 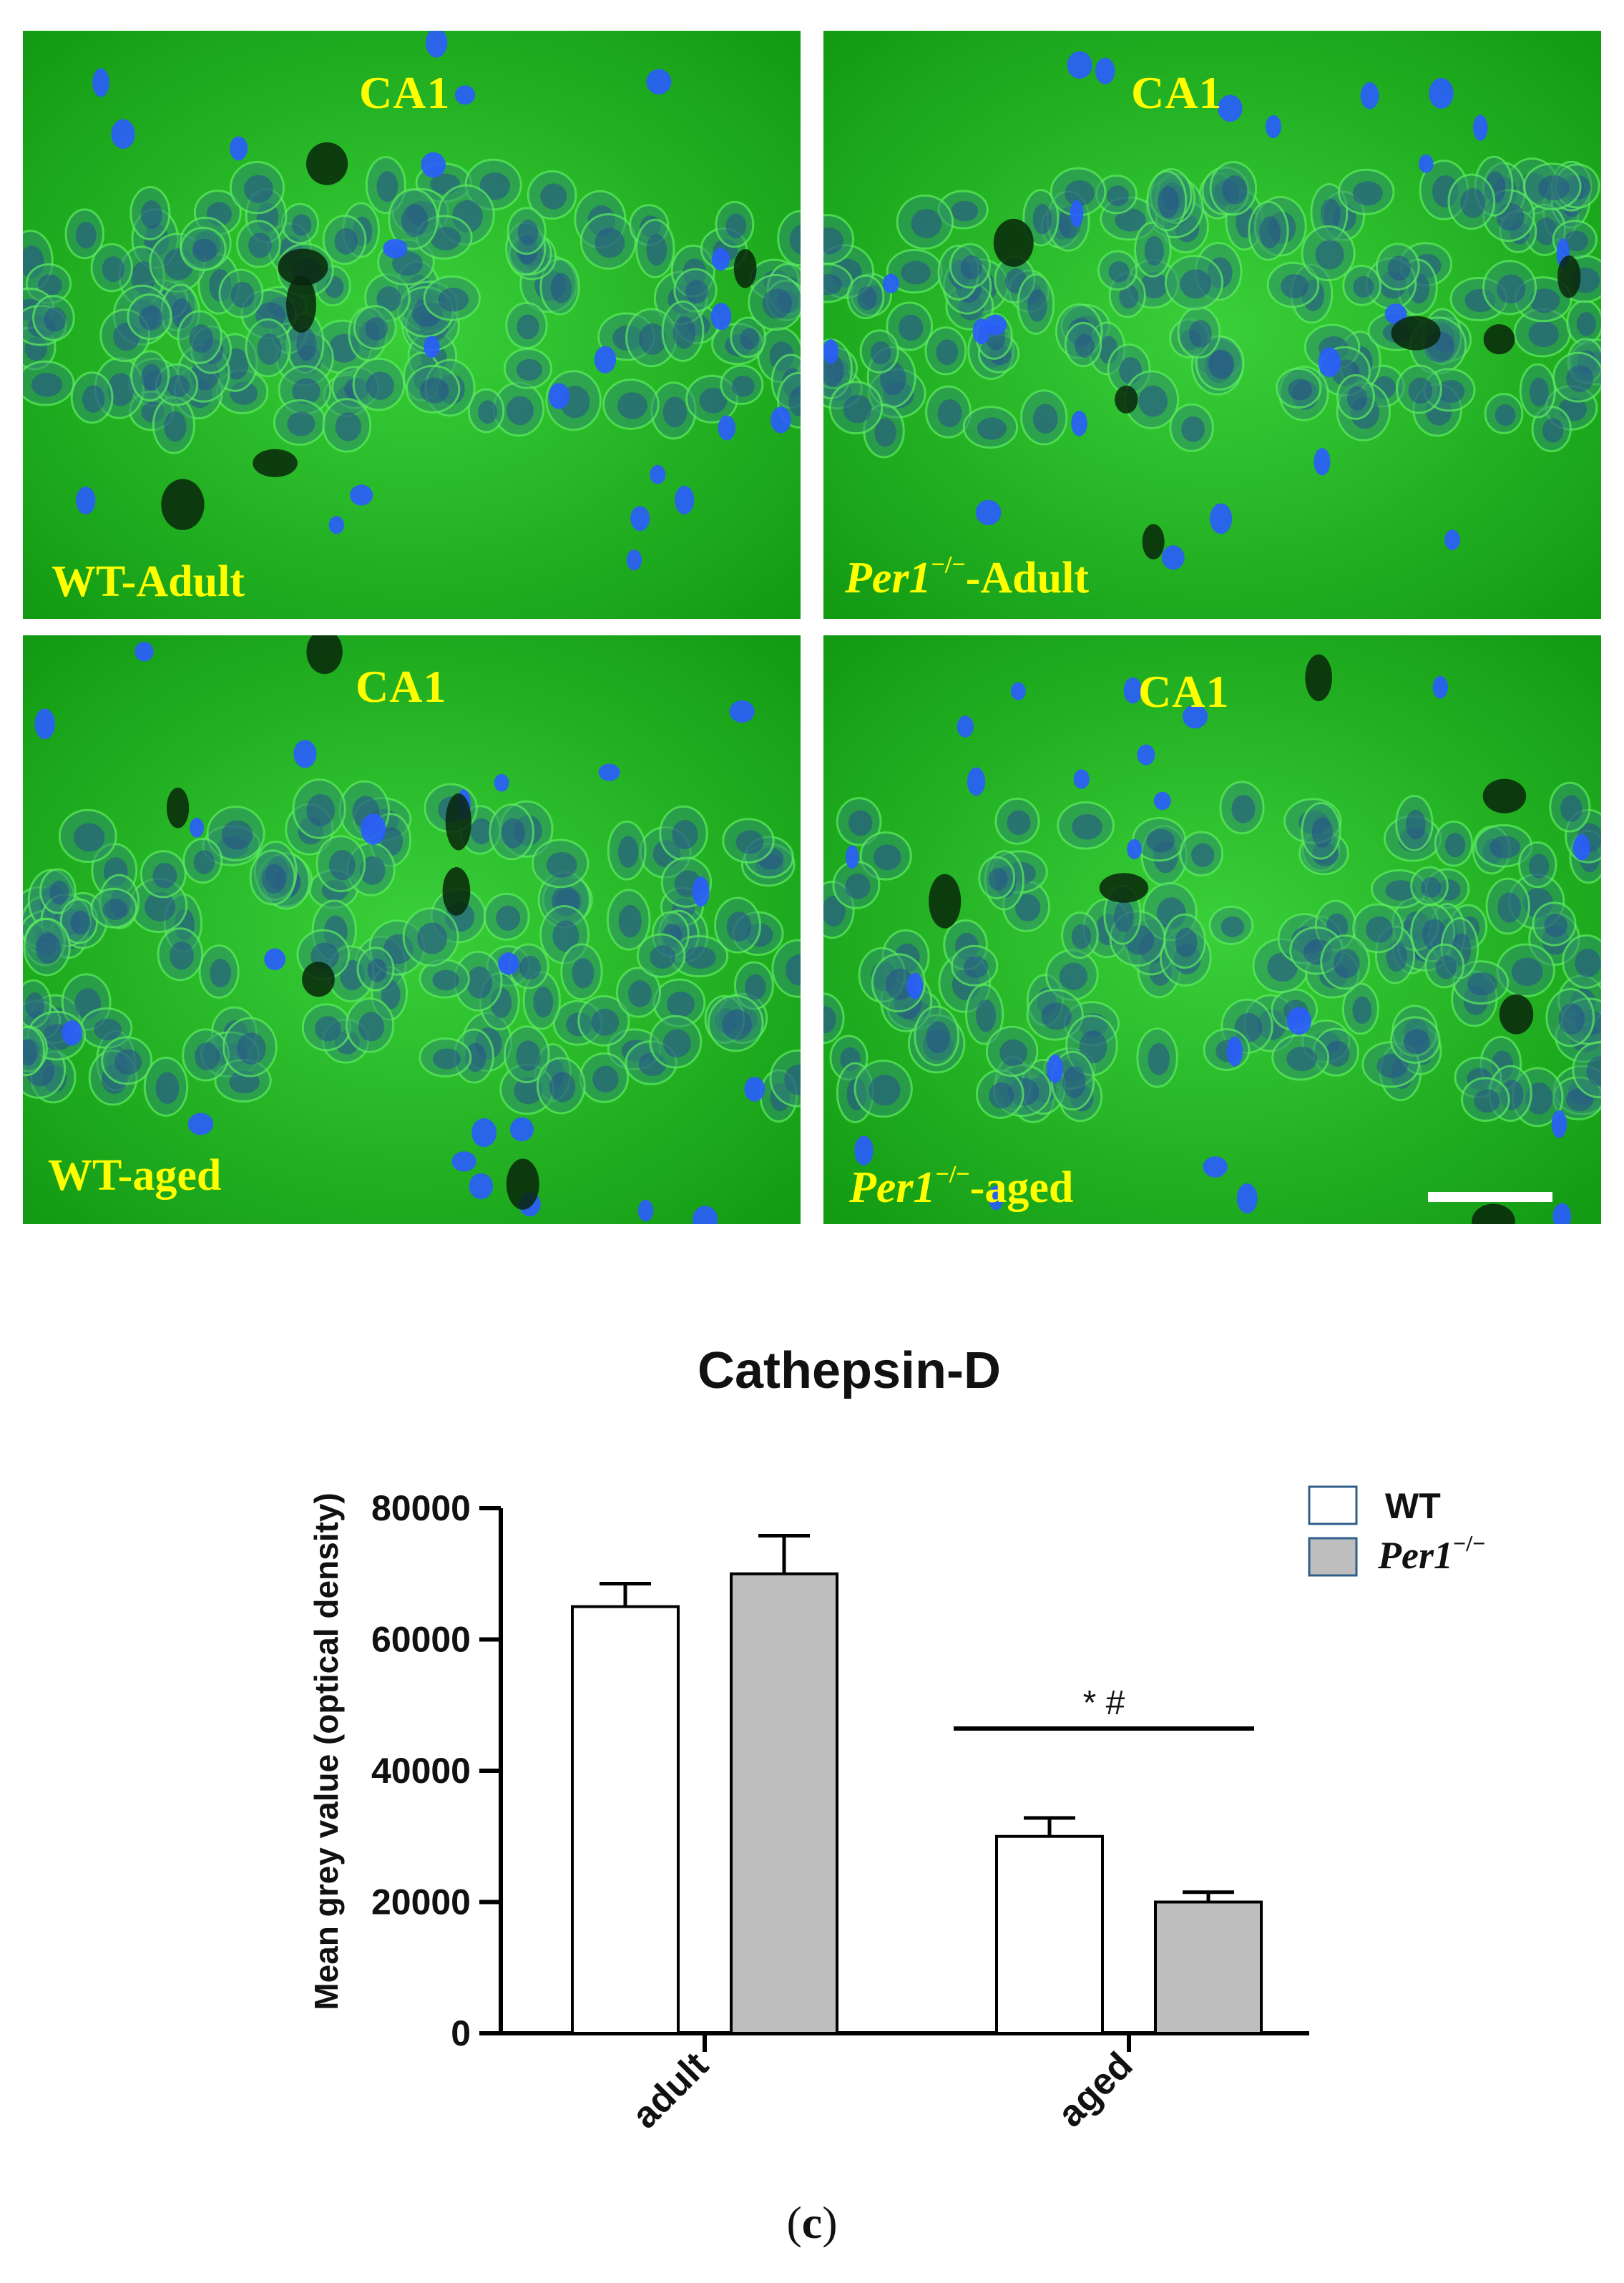 I want to click on x-tick-label: aged, so click(x=1095, y=2089).